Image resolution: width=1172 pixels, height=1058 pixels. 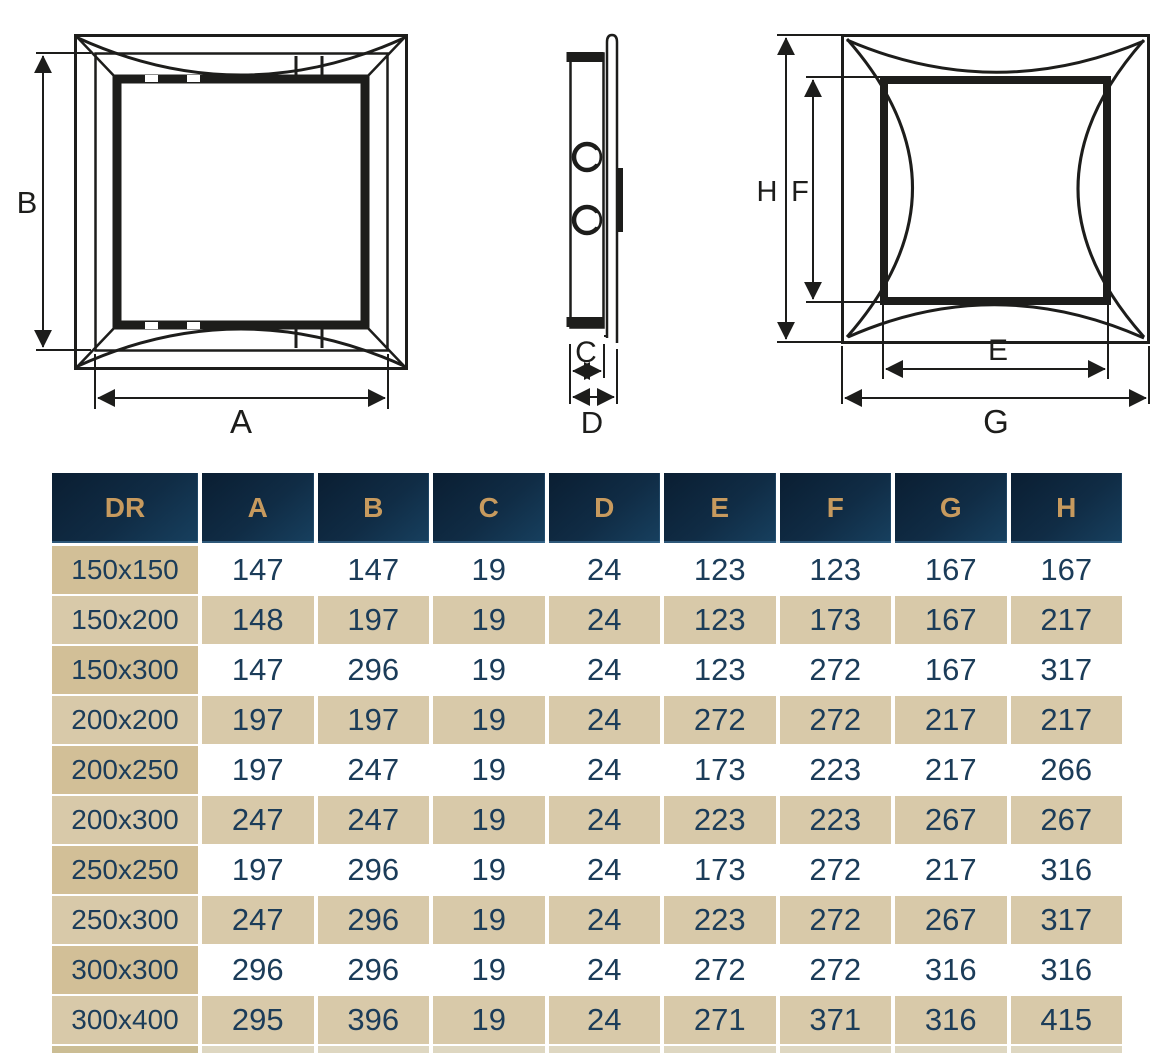 What do you see at coordinates (1066, 570) in the screenshot?
I see `cell-h: 167` at bounding box center [1066, 570].